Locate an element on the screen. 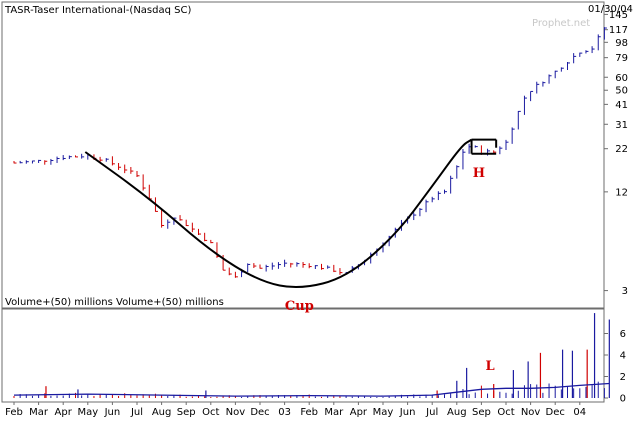 This screenshot has width=637, height=423. annotation-h: H is located at coordinates (479, 173).